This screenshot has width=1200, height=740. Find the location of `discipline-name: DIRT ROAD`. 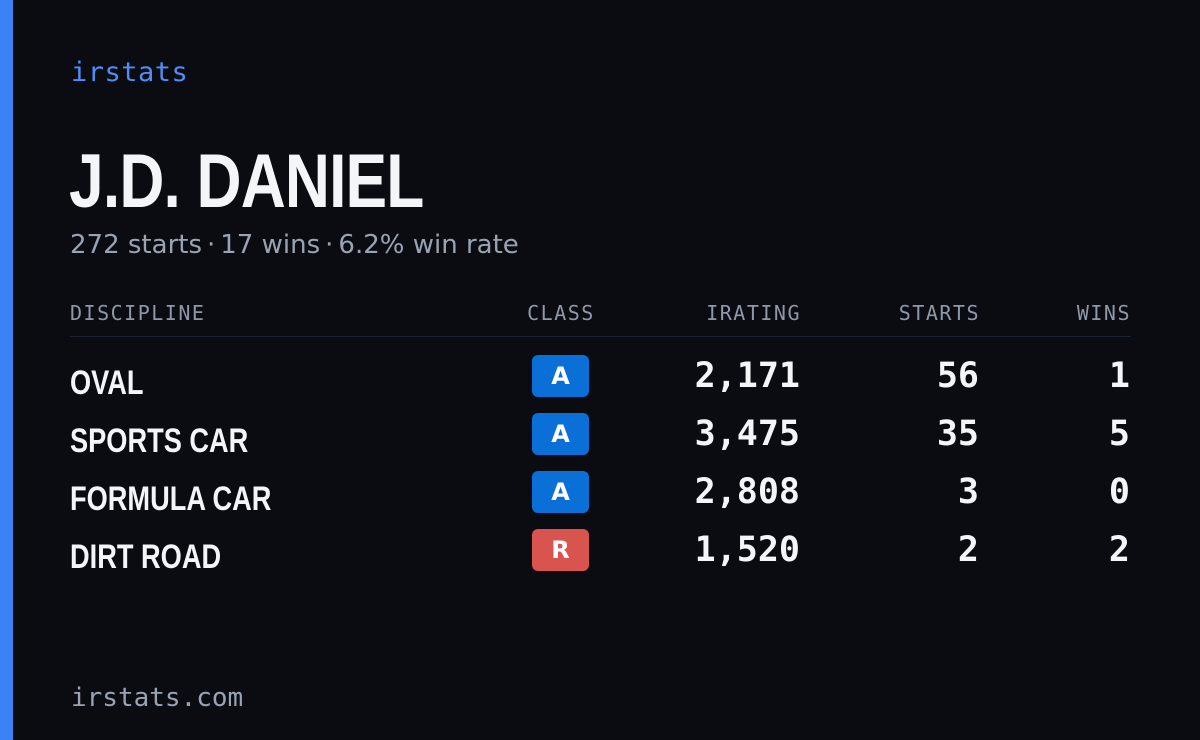

discipline-name: DIRT ROAD is located at coordinates (146, 557).